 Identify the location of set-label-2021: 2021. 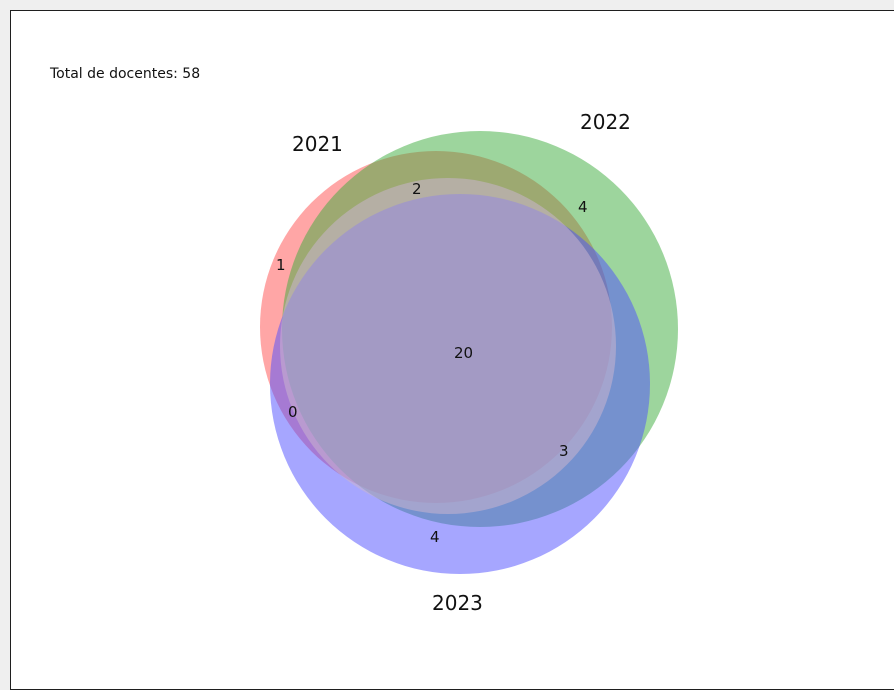
(317, 144).